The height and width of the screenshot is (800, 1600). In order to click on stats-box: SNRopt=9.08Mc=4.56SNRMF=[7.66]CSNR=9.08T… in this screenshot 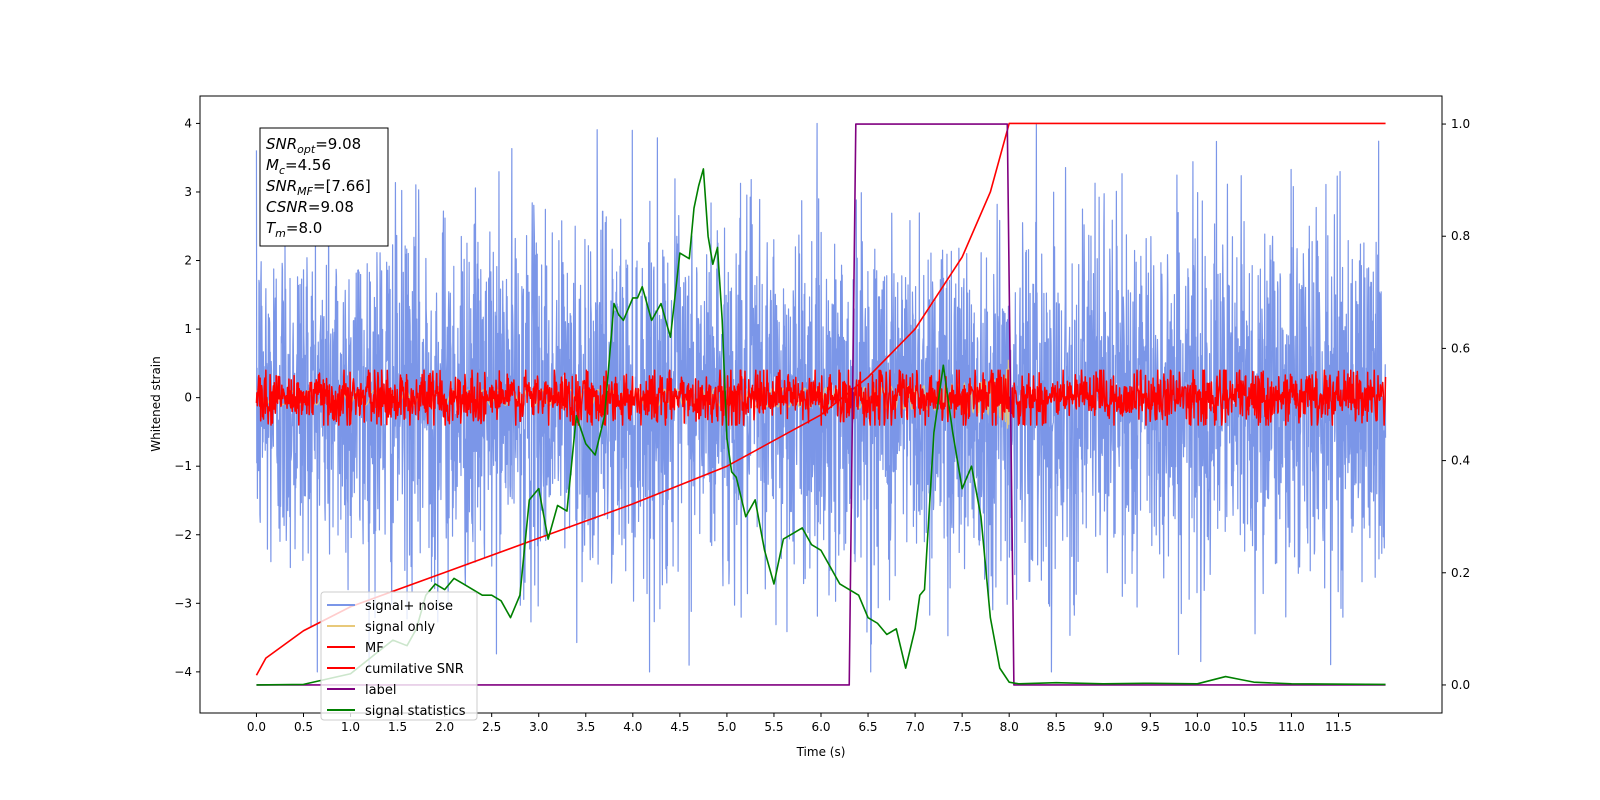, I will do `click(324, 187)`.